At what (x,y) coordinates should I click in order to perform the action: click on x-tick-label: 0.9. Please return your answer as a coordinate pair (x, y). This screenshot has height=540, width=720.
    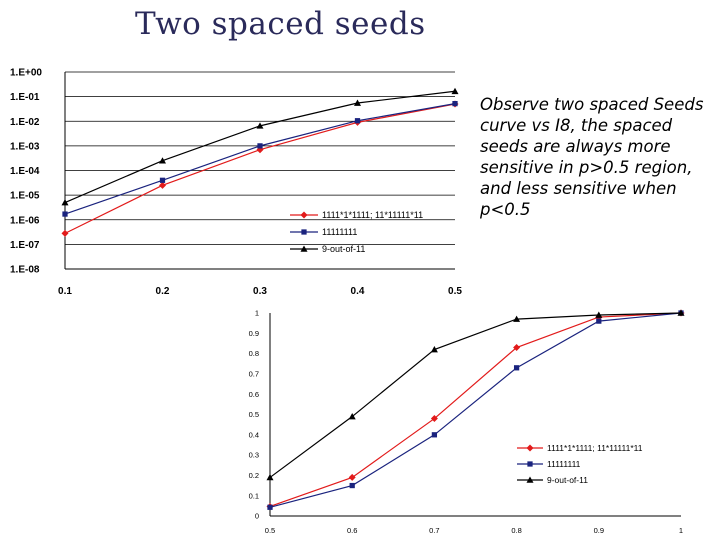
    Looking at the image, I should click on (599, 530).